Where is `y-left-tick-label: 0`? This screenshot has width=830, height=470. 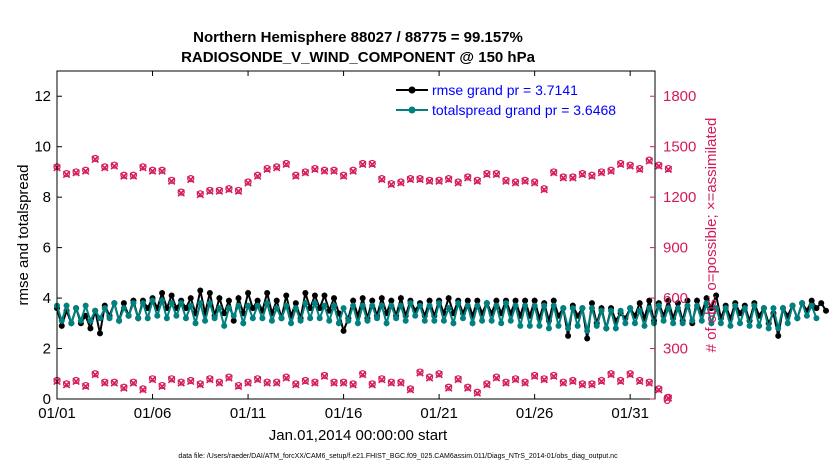 y-left-tick-label: 0 is located at coordinates (47, 399).